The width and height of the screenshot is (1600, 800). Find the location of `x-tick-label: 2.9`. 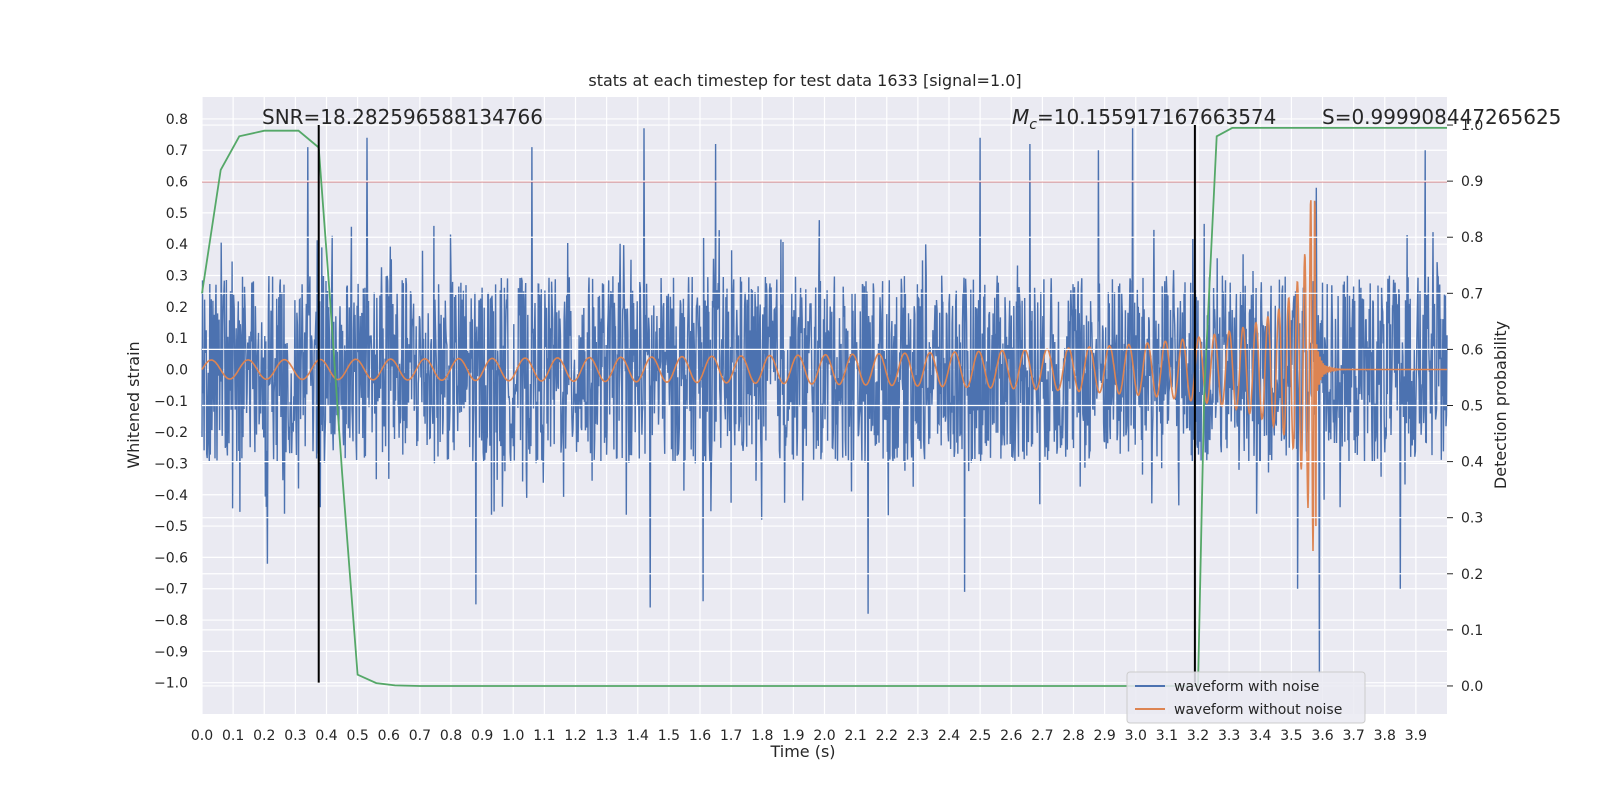

x-tick-label: 2.9 is located at coordinates (1104, 736).